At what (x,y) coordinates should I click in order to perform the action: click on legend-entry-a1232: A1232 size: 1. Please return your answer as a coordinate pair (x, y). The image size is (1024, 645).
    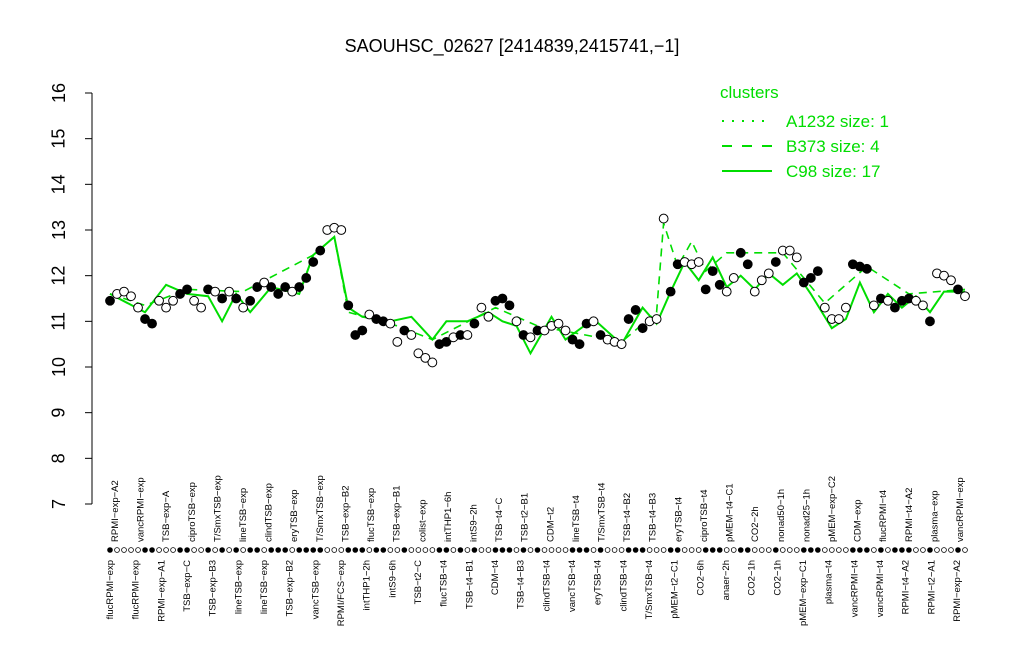
    Looking at the image, I should click on (837, 121).